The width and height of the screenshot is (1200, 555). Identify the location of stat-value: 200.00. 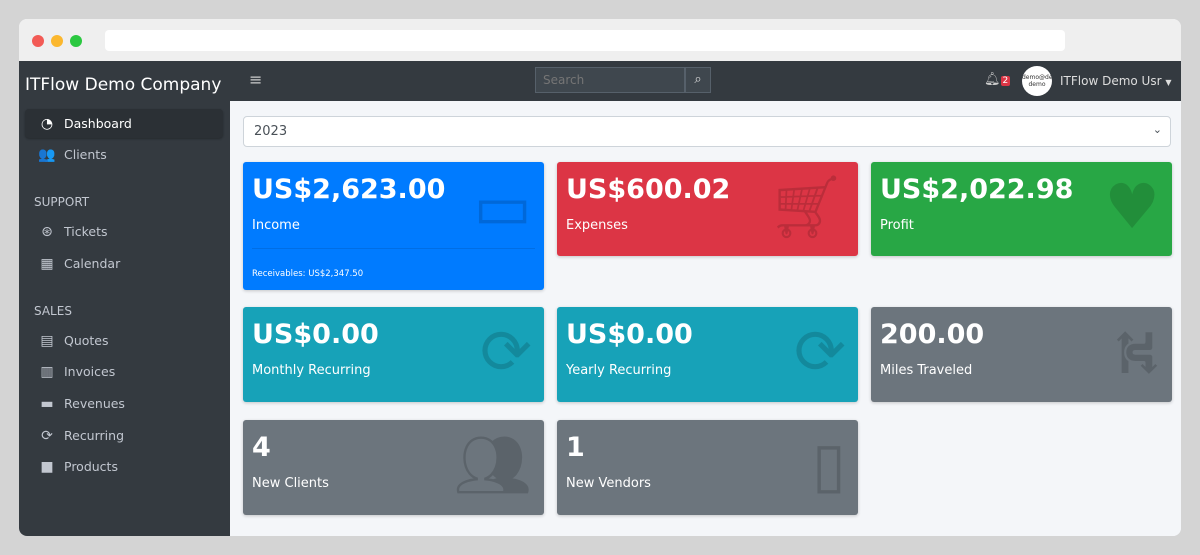
(932, 334).